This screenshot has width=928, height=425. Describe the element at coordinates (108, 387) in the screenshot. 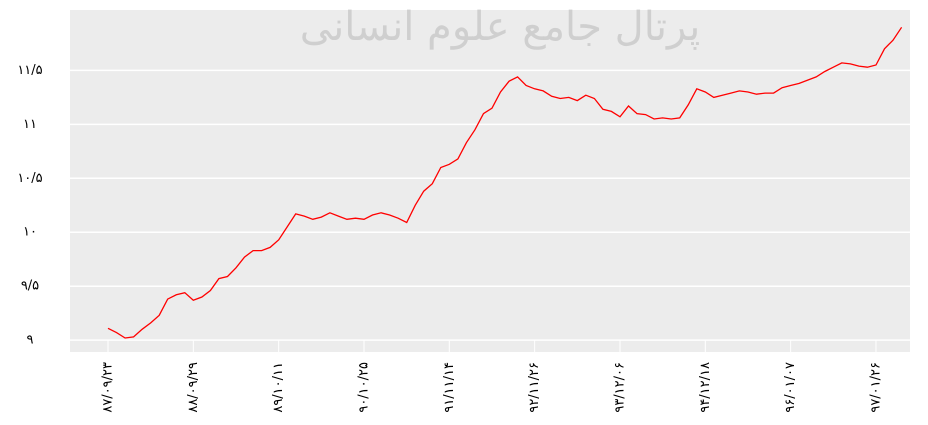

I see `x-tick-label: ۸۷/۰۹/۲۳` at that location.